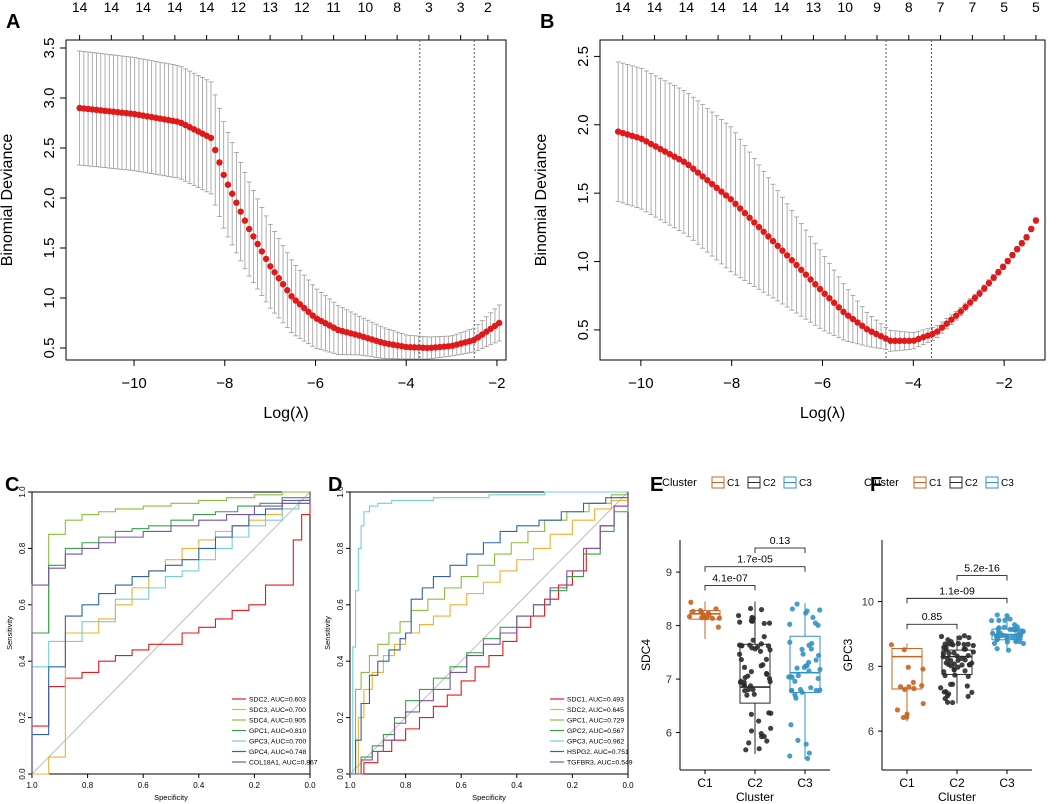 This screenshot has width=1056, height=804. Describe the element at coordinates (718, 7) in the screenshot. I see `top-count-label: 14` at that location.